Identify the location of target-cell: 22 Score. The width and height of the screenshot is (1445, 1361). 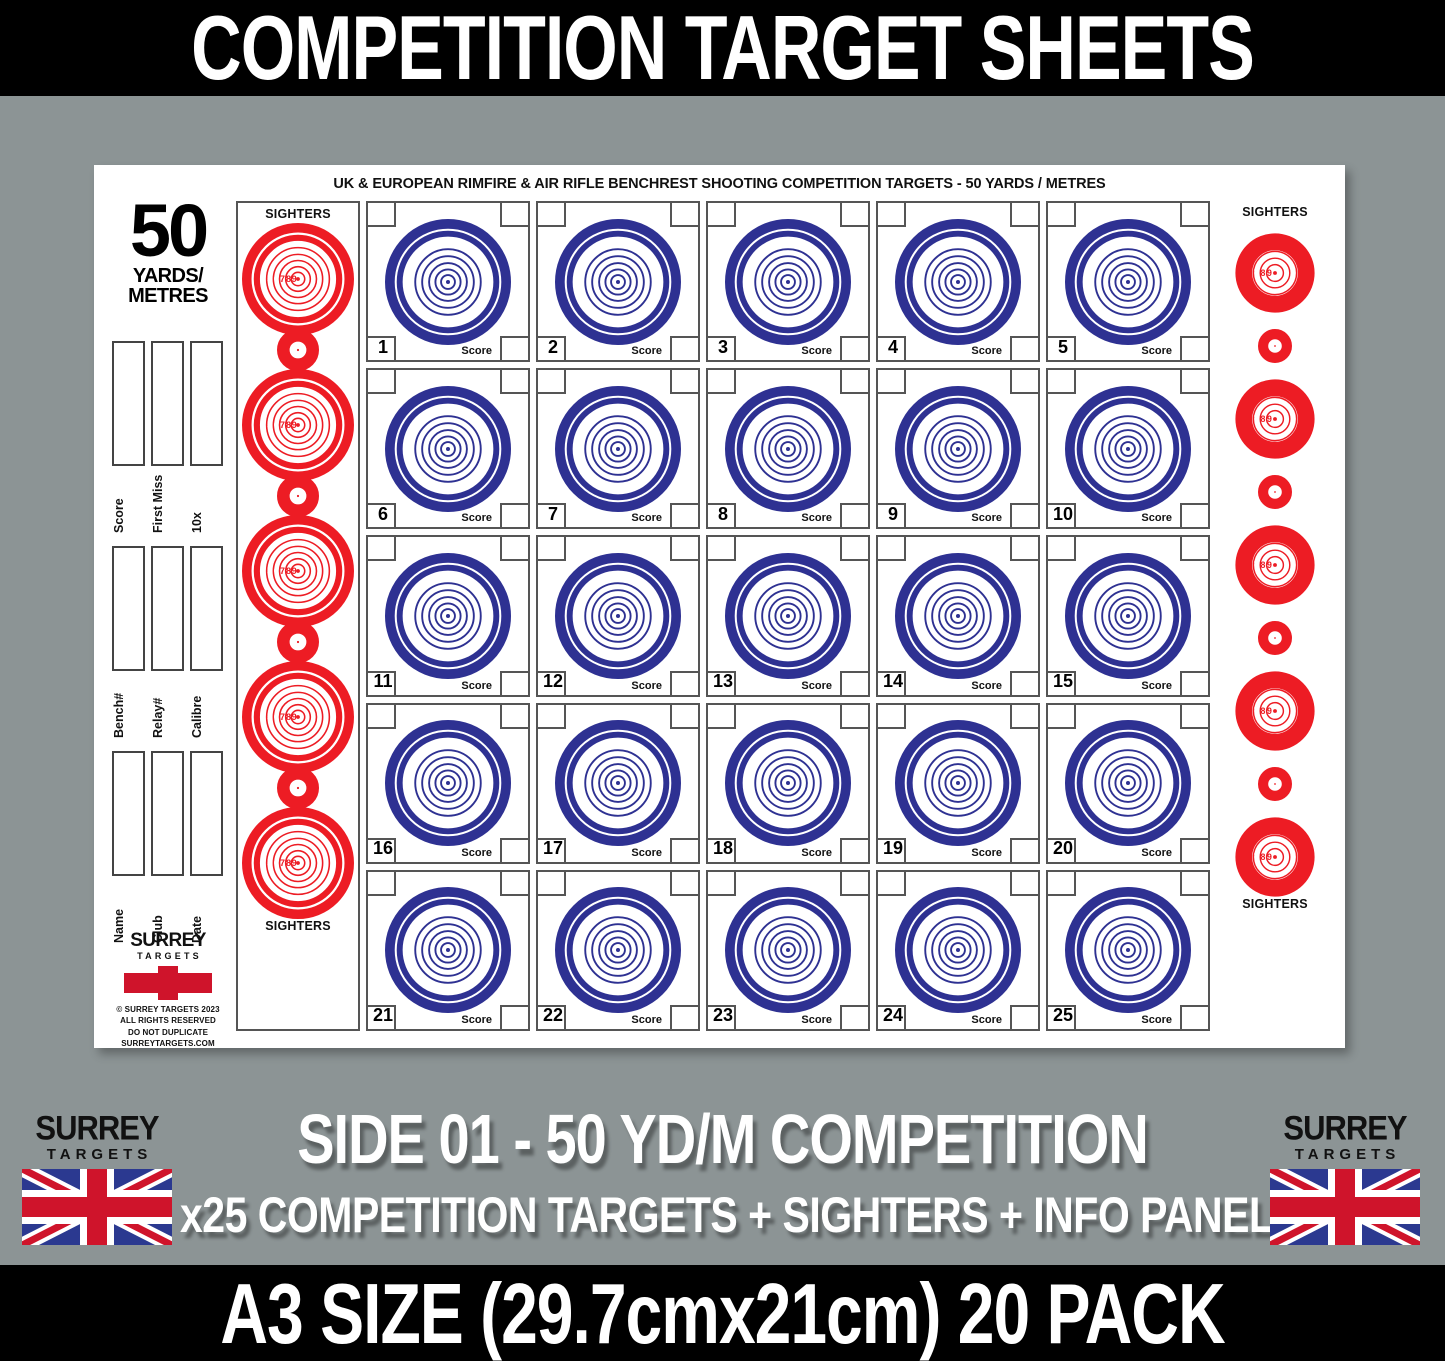
(618, 950).